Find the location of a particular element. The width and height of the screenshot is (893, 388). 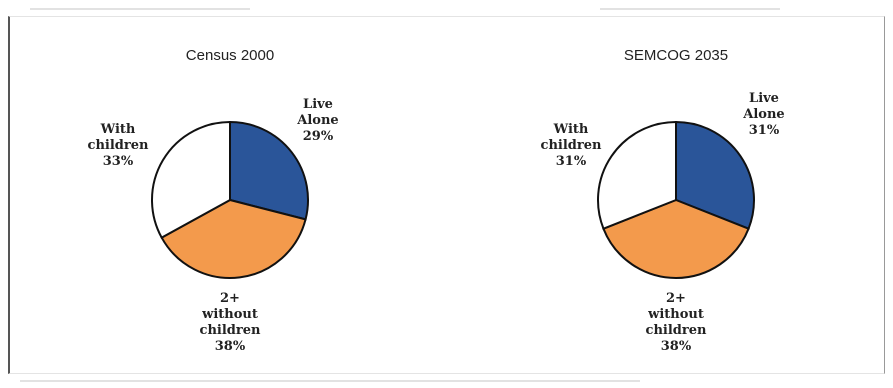

slice-label: With children 31% is located at coordinates (571, 145).